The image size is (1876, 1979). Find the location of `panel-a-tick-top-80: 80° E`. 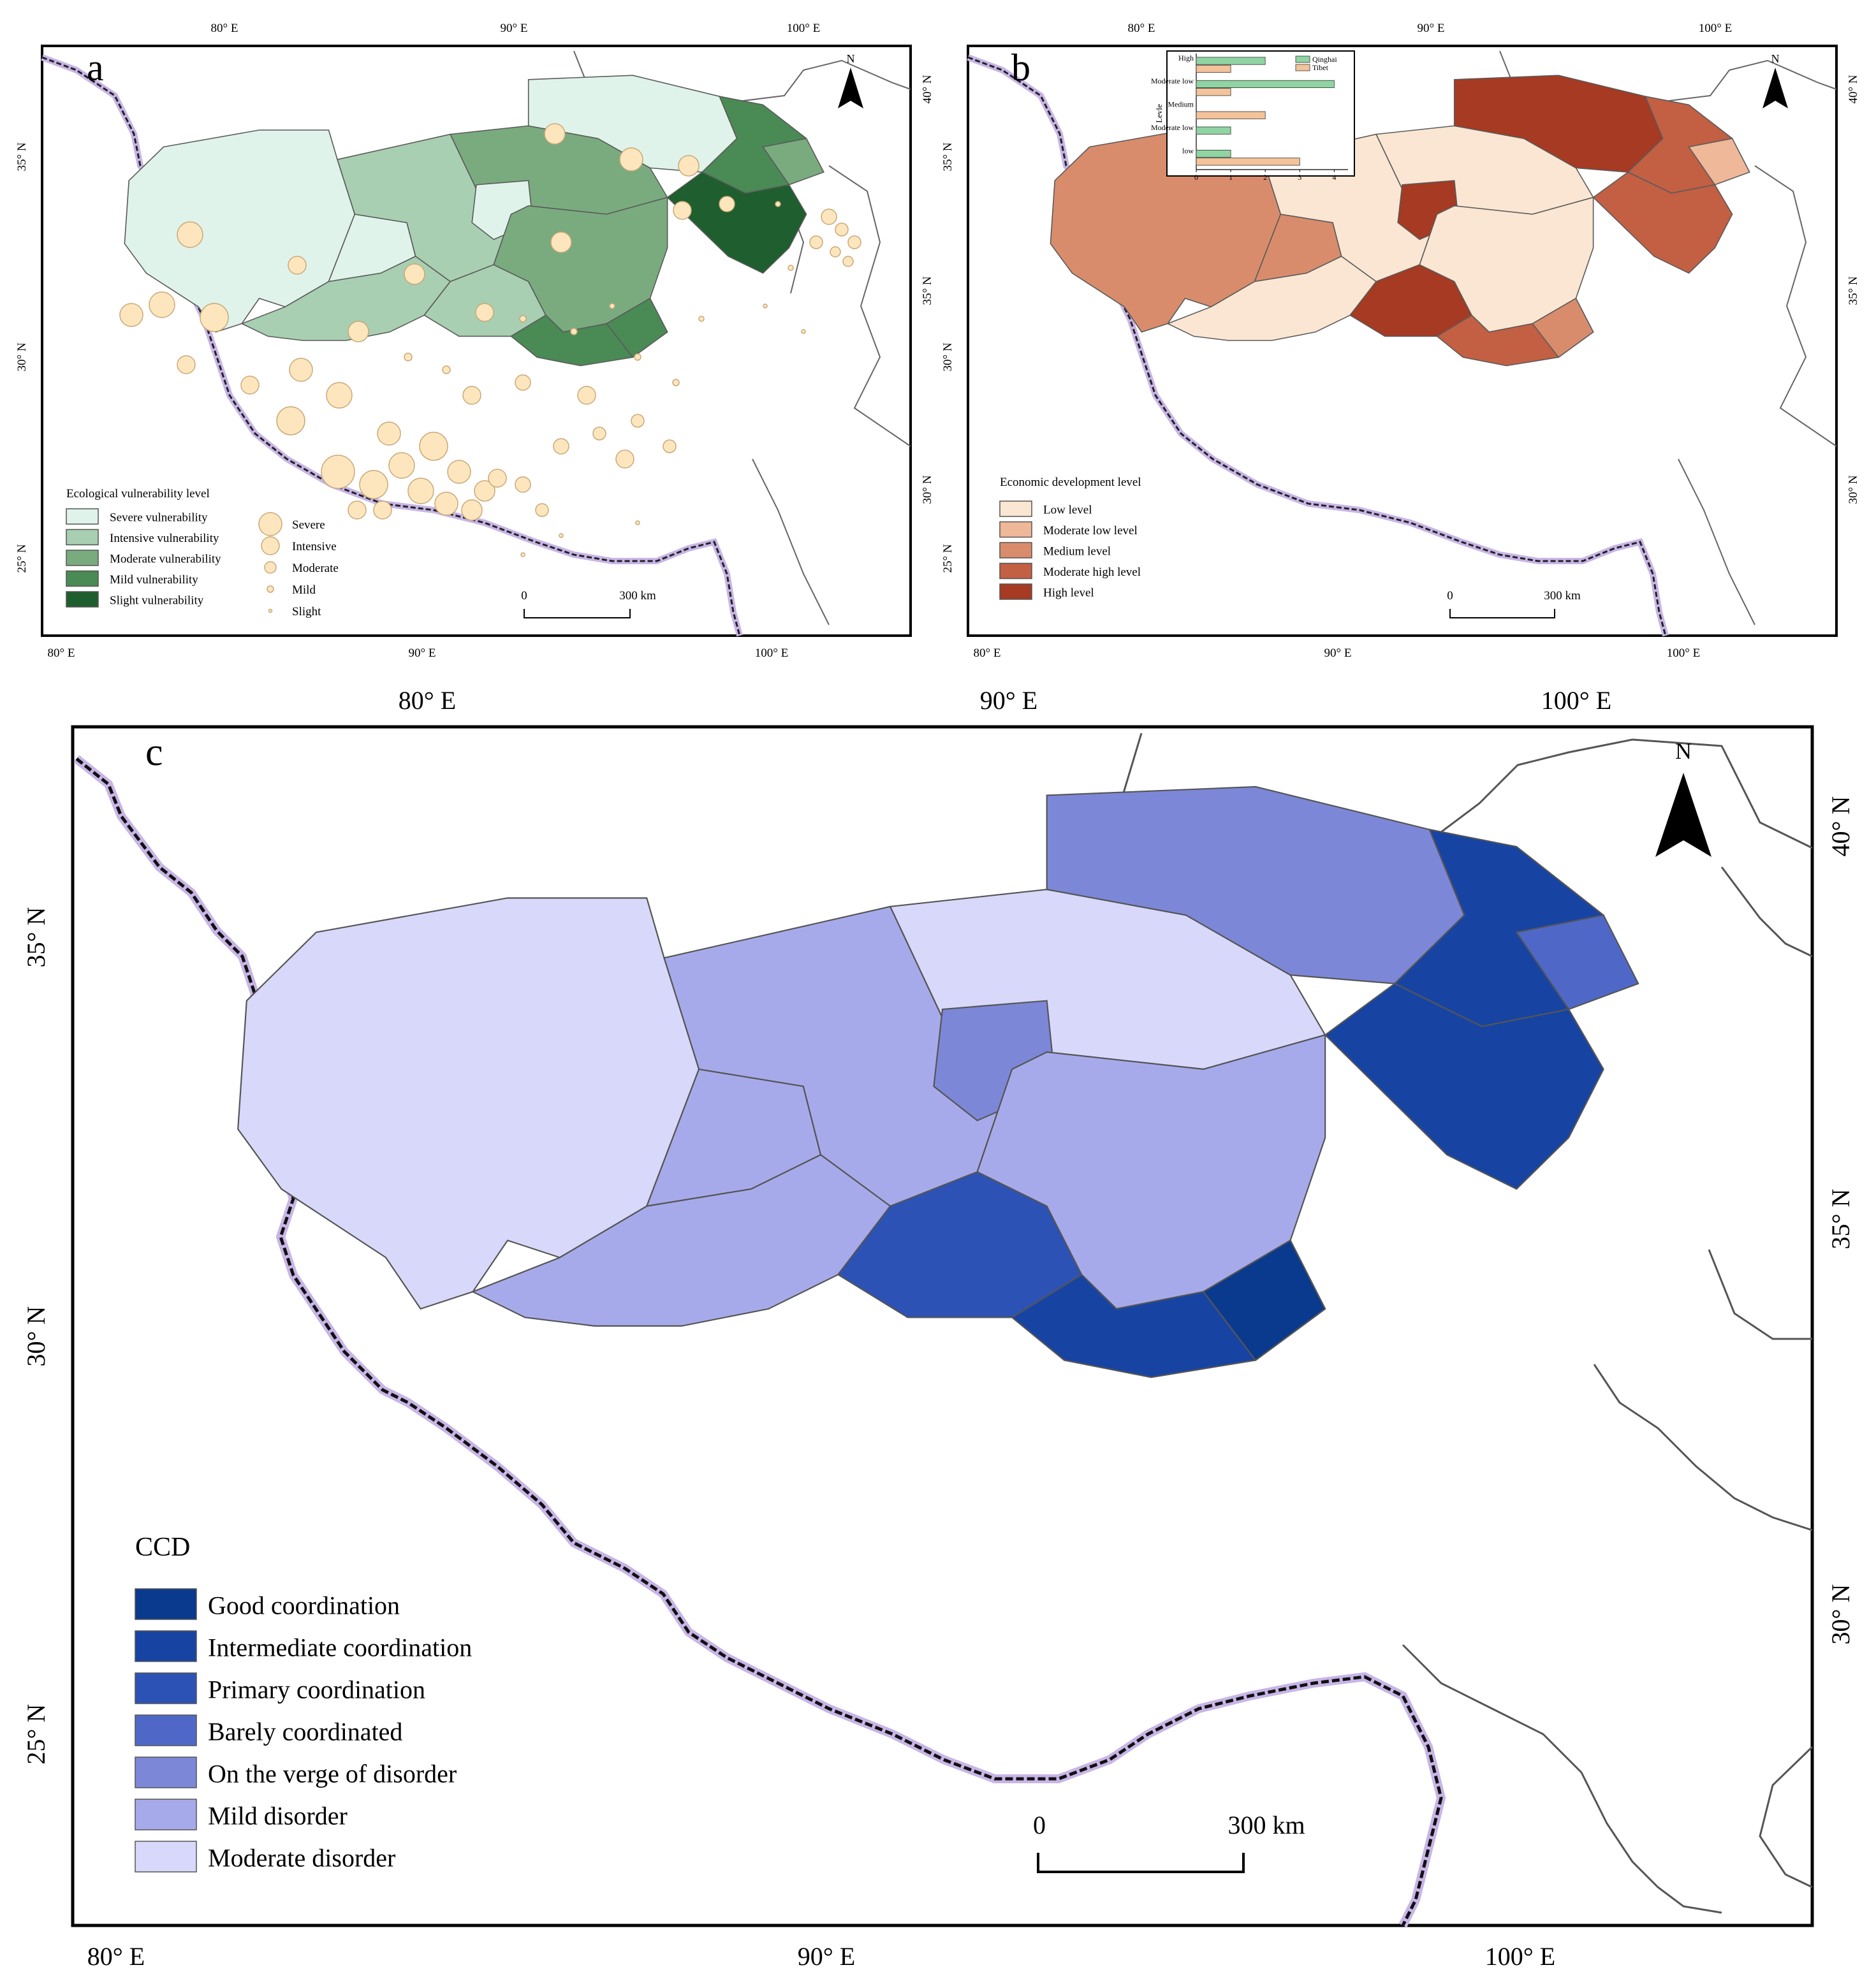

panel-a-tick-top-80: 80° E is located at coordinates (224, 28).